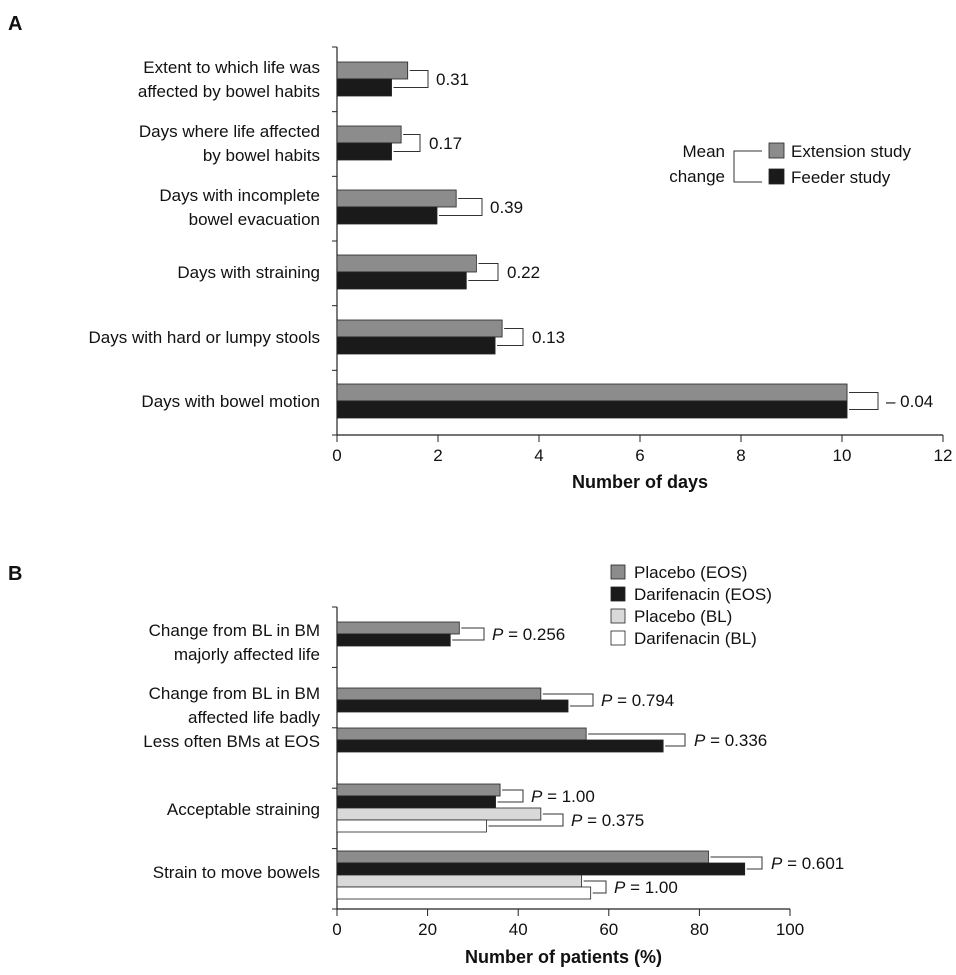 The width and height of the screenshot is (956, 975). What do you see at coordinates (239, 195) in the screenshot?
I see `category-label-a: Days with incomplete` at bounding box center [239, 195].